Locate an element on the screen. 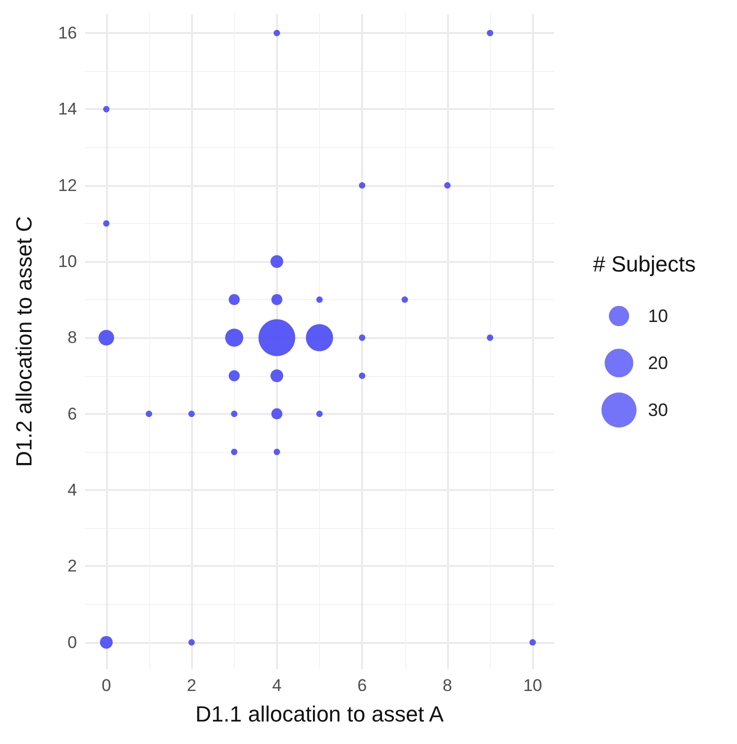 The height and width of the screenshot is (744, 737). y-tick-label: 2 is located at coordinates (72, 566).